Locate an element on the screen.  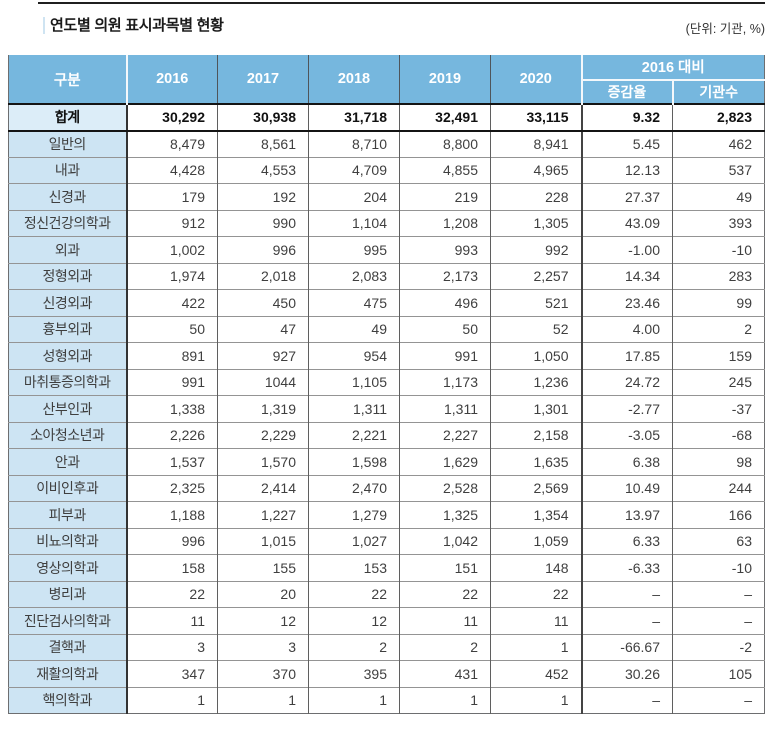
cell-value: 475 is located at coordinates (354, 302).